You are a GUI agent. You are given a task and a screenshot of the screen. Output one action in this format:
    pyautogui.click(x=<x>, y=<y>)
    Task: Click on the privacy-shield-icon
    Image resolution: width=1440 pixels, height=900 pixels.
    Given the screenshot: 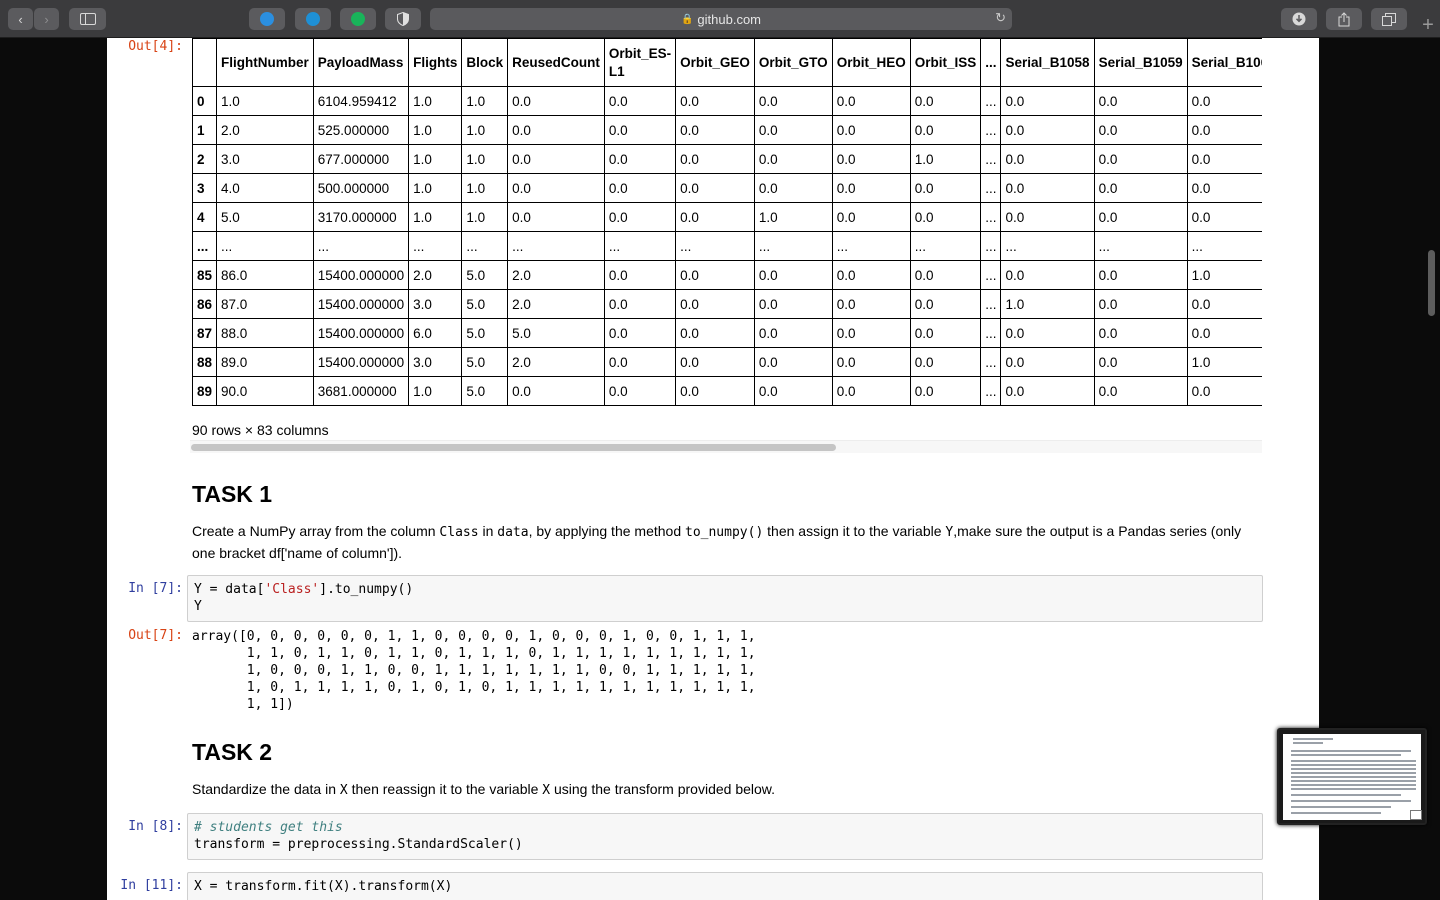 What is the action you would take?
    pyautogui.click(x=403, y=19)
    